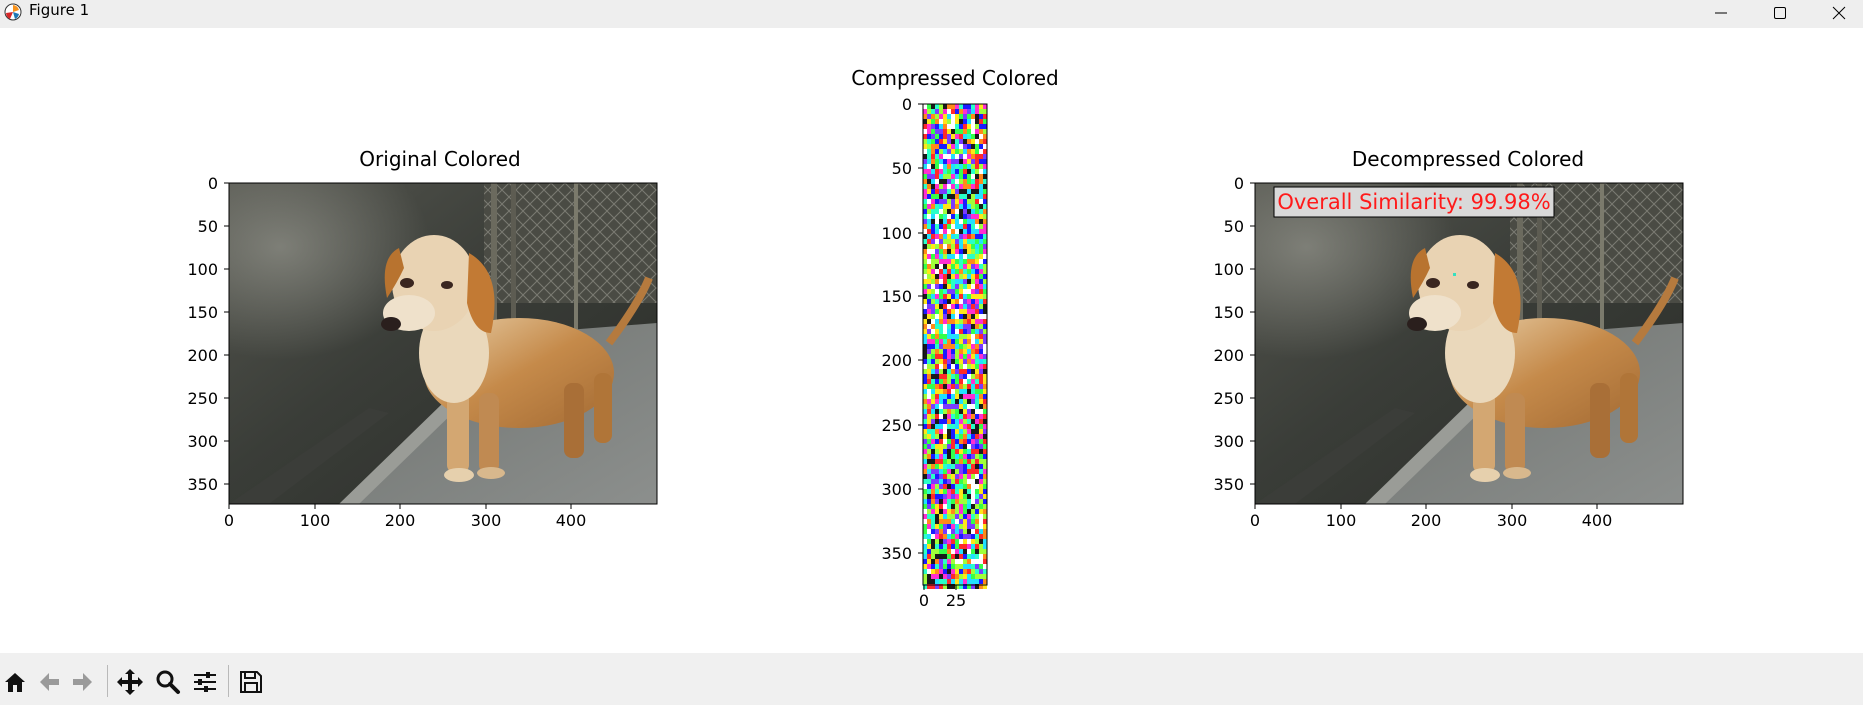 The height and width of the screenshot is (705, 1863). Describe the element at coordinates (942, 597) in the screenshot. I see `xaxis-compressed: 0 25` at that location.